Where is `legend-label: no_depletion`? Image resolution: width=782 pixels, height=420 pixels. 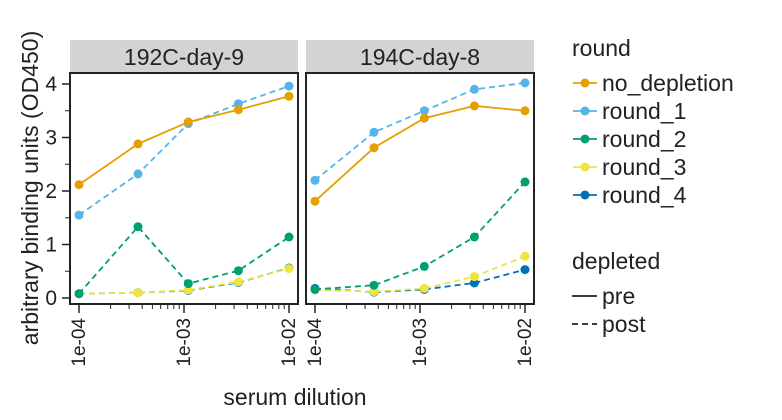
legend-label: no_depletion is located at coordinates (668, 83).